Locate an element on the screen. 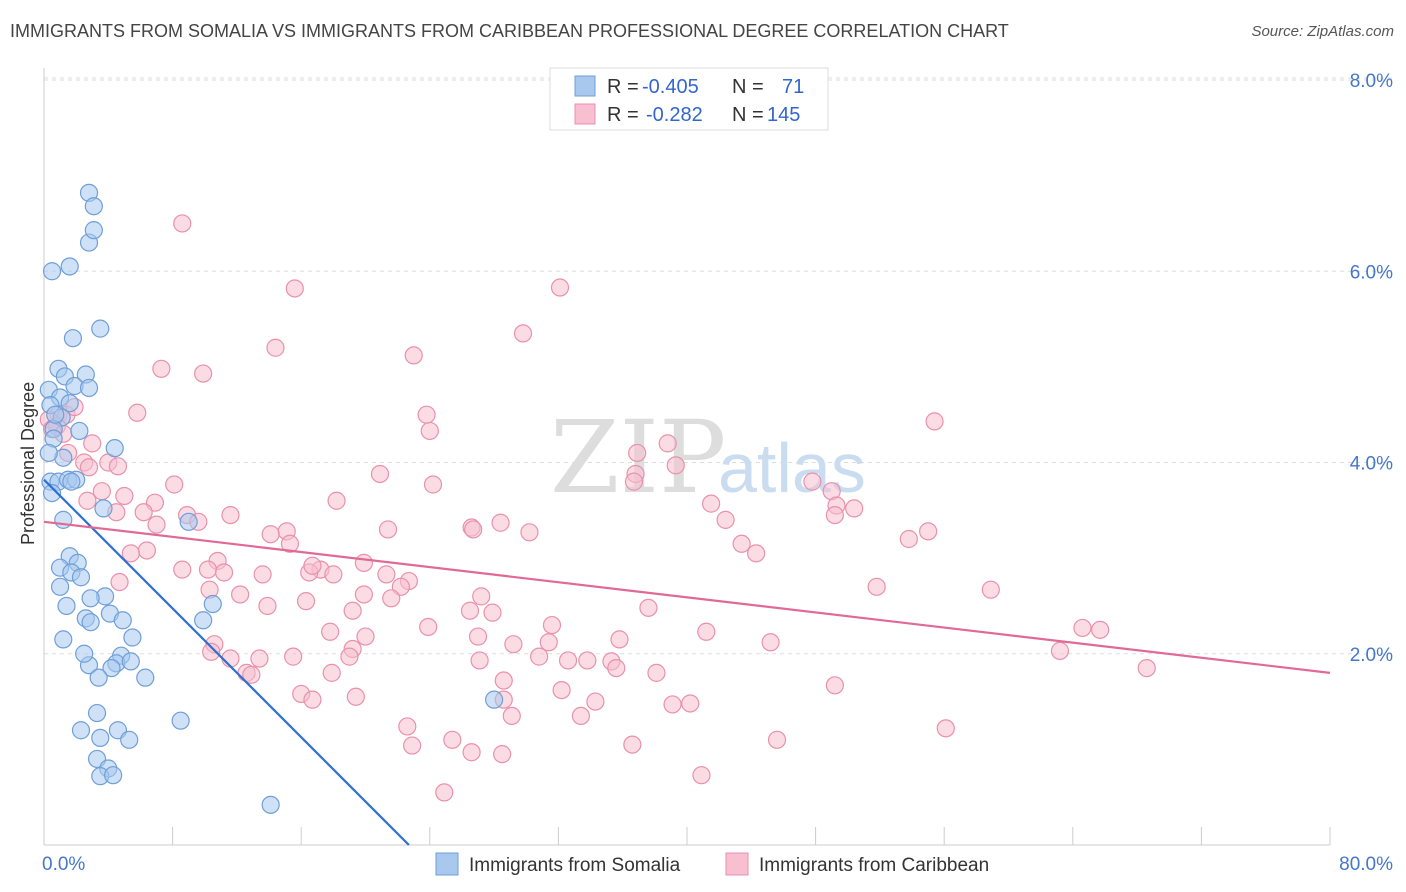 This screenshot has width=1406, height=892. stats-legend: R = -0.405 N = 71 R = -0.282 N = 145 is located at coordinates (689, 99).